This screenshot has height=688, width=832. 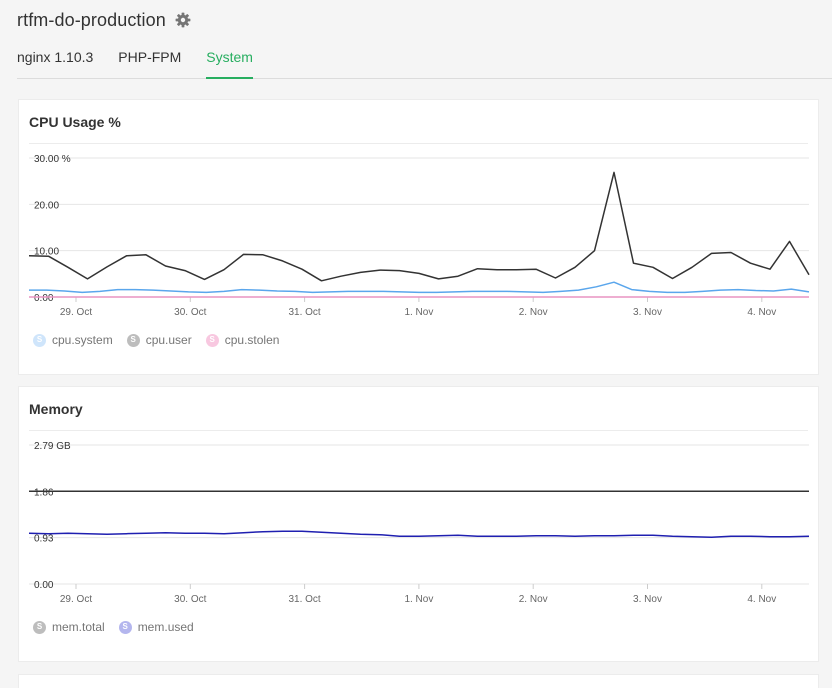 I want to click on legend-item-cpu-system: S cpu.system, so click(x=73, y=340).